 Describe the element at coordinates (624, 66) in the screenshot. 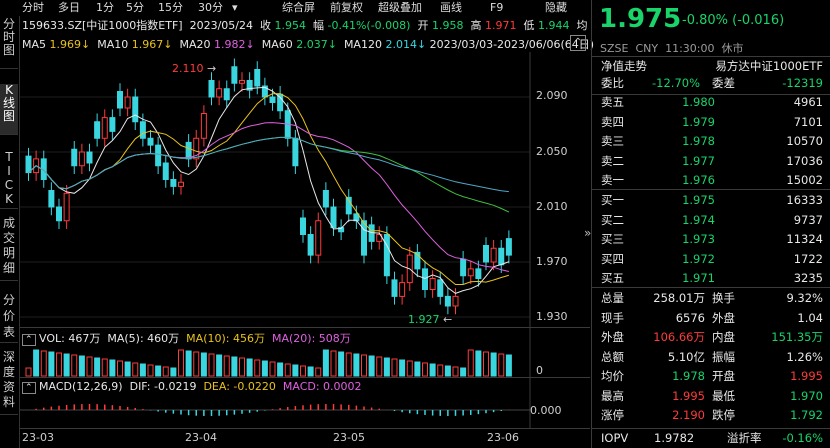

I see `nav-trend-link: 净值走势` at that location.